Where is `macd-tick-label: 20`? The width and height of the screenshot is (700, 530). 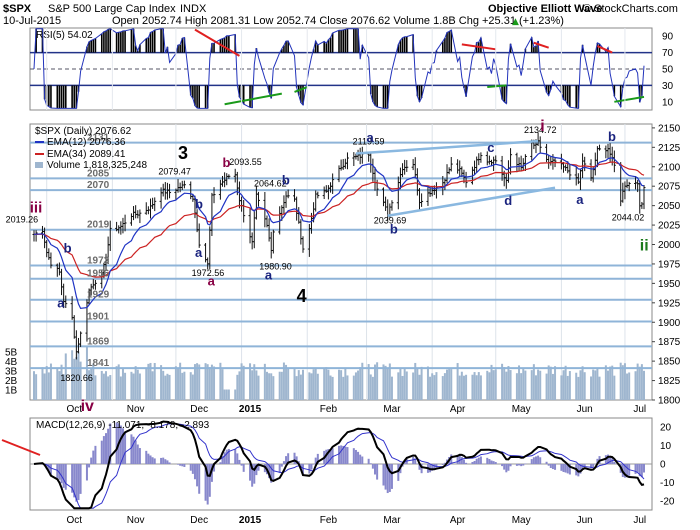
macd-tick-label: 20 is located at coordinates (666, 428).